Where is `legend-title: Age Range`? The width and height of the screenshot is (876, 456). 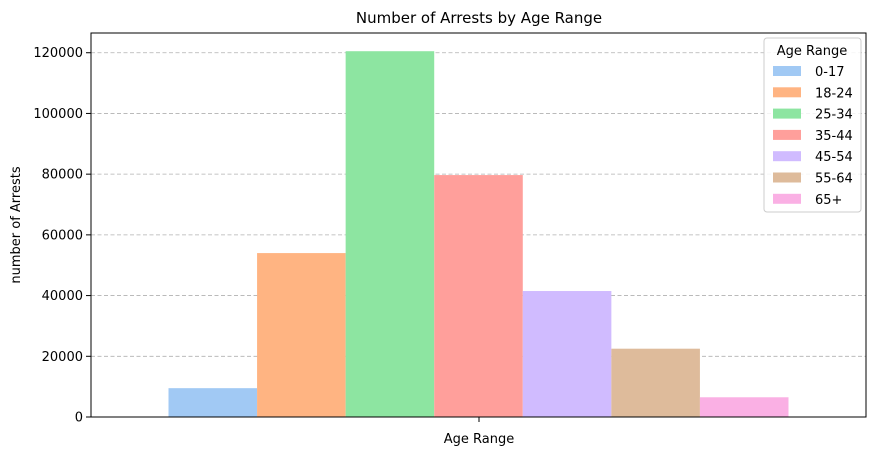 legend-title: Age Range is located at coordinates (812, 51).